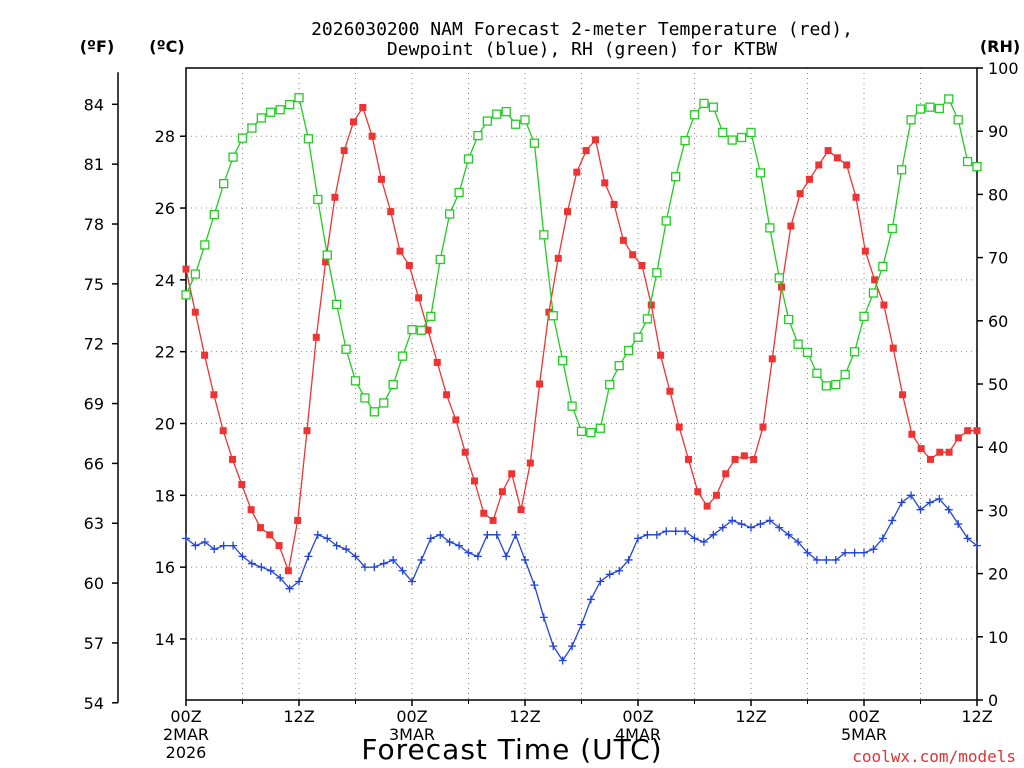 The image size is (1024, 768). What do you see at coordinates (165, 352) in the screenshot?
I see `celsius-tick-label: 22` at bounding box center [165, 352].